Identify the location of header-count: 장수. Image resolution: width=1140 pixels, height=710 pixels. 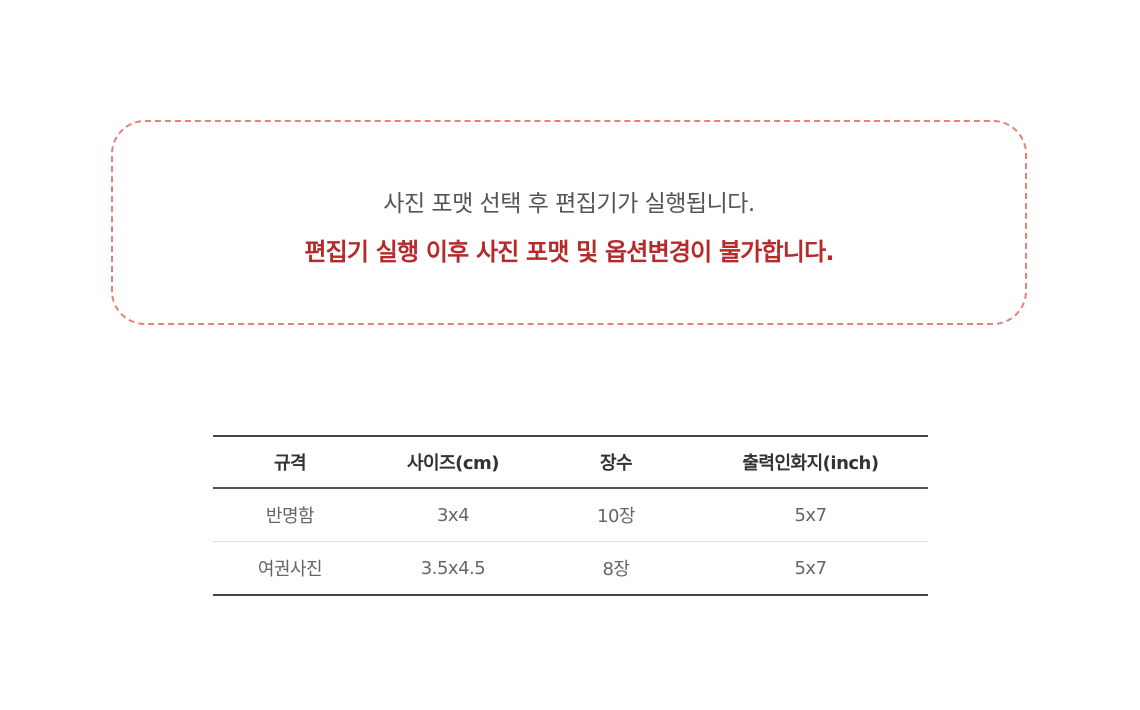
(616, 462).